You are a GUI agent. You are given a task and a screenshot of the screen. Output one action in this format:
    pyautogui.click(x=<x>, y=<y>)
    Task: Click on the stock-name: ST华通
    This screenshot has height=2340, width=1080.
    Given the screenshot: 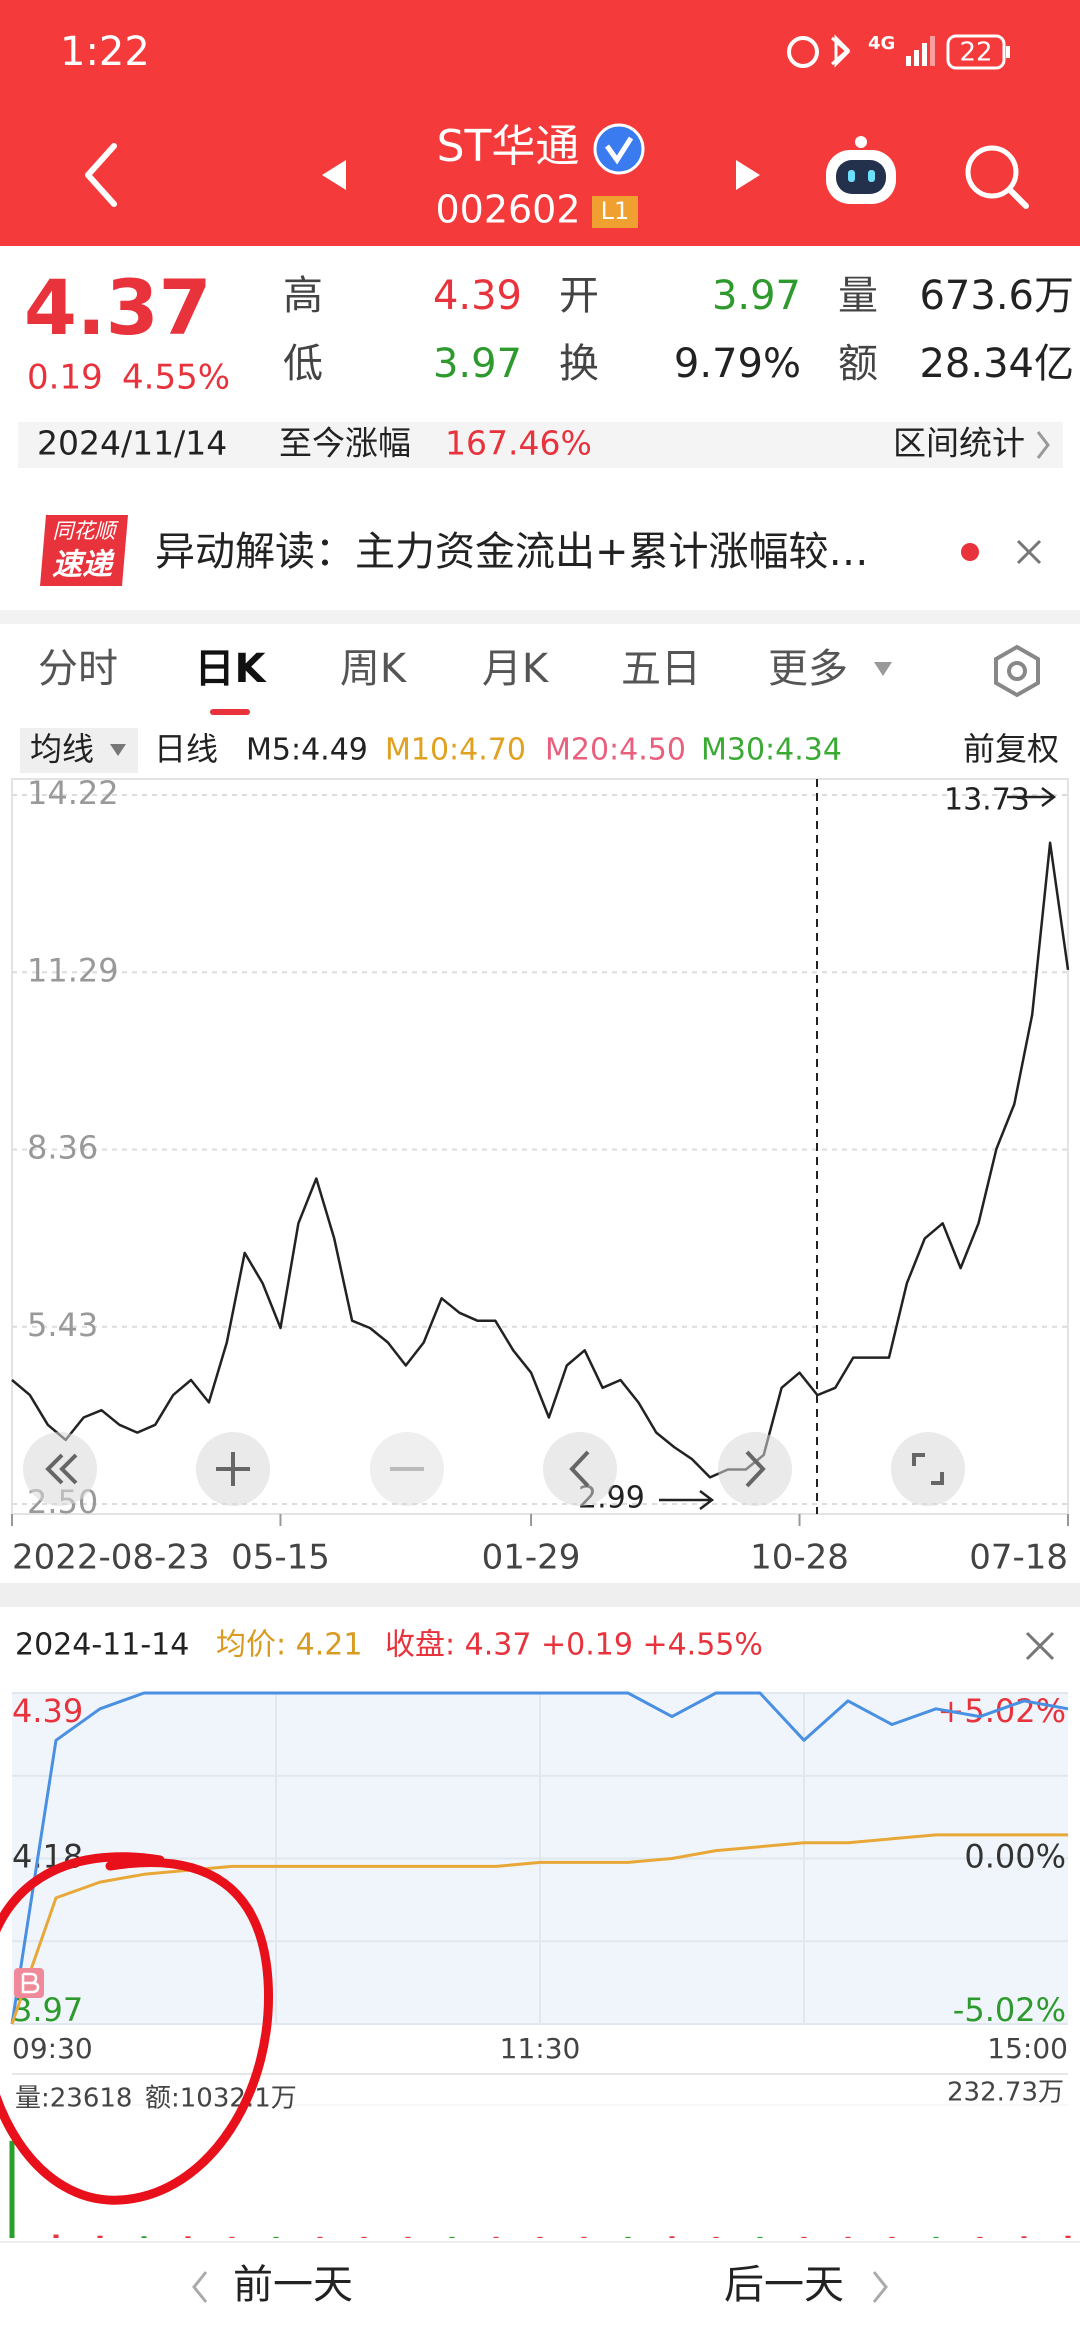 What is the action you would take?
    pyautogui.click(x=508, y=146)
    